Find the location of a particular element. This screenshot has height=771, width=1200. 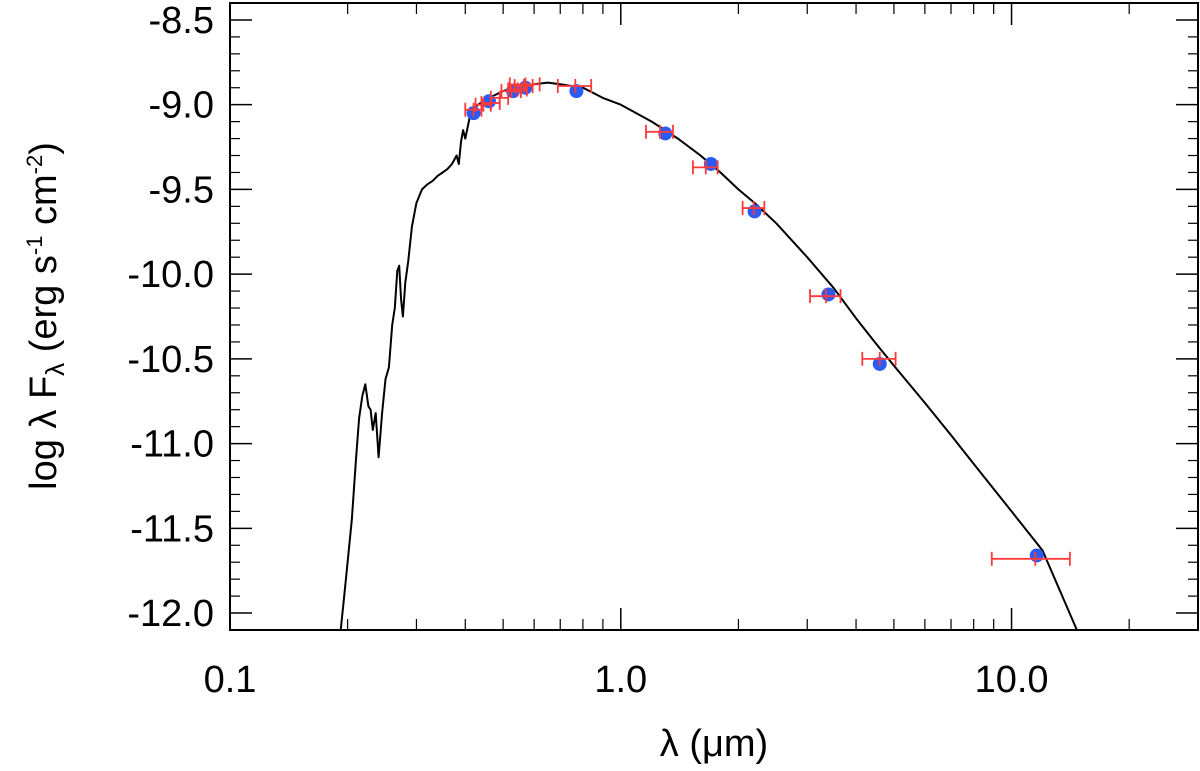

y-axis-title-sup-1: -1 is located at coordinates (34, 246).